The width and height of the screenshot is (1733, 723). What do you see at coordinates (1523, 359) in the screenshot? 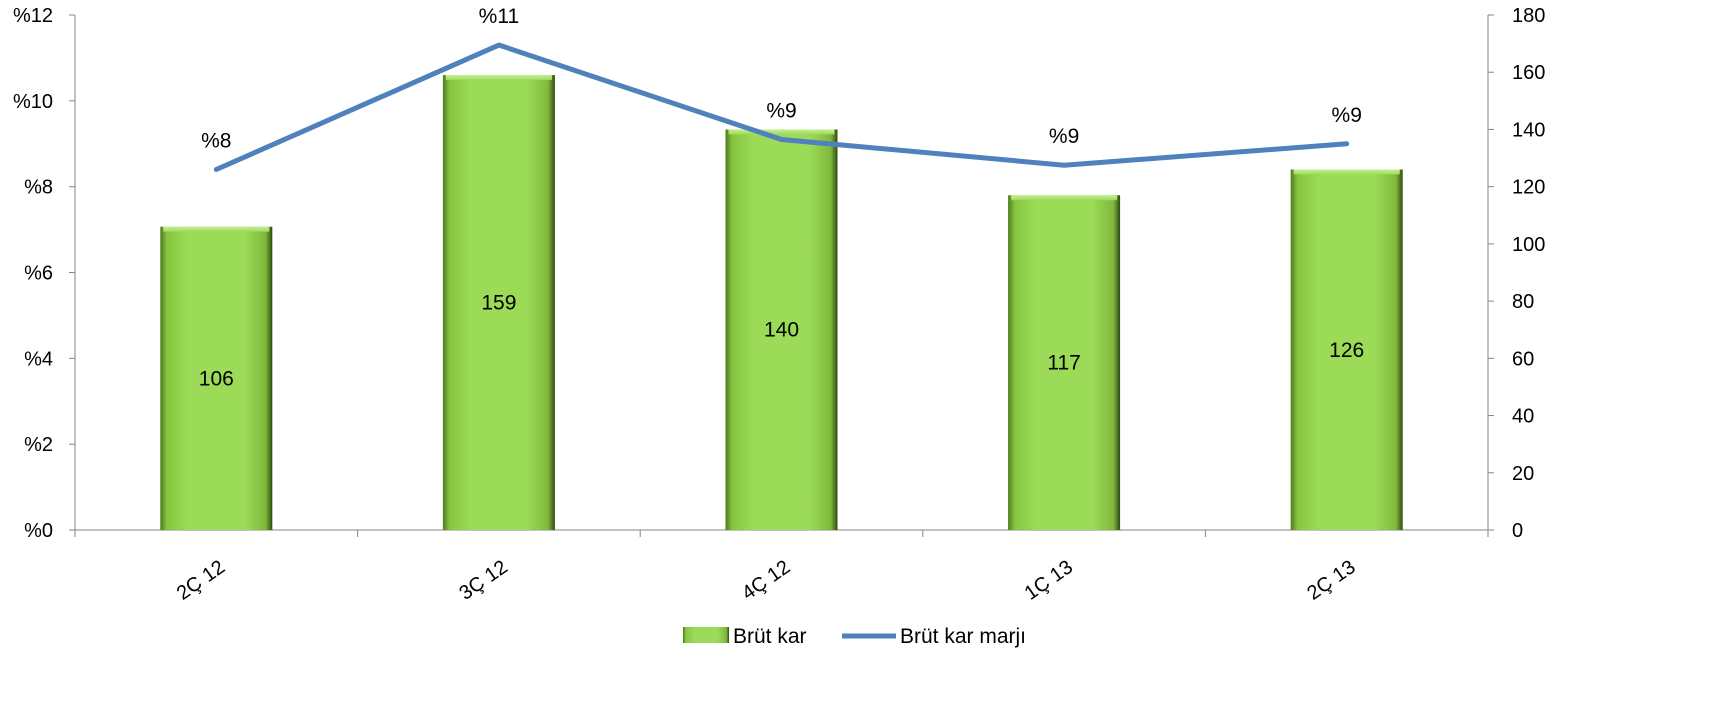
I see `right-axis-tick-label: 60` at bounding box center [1523, 359].